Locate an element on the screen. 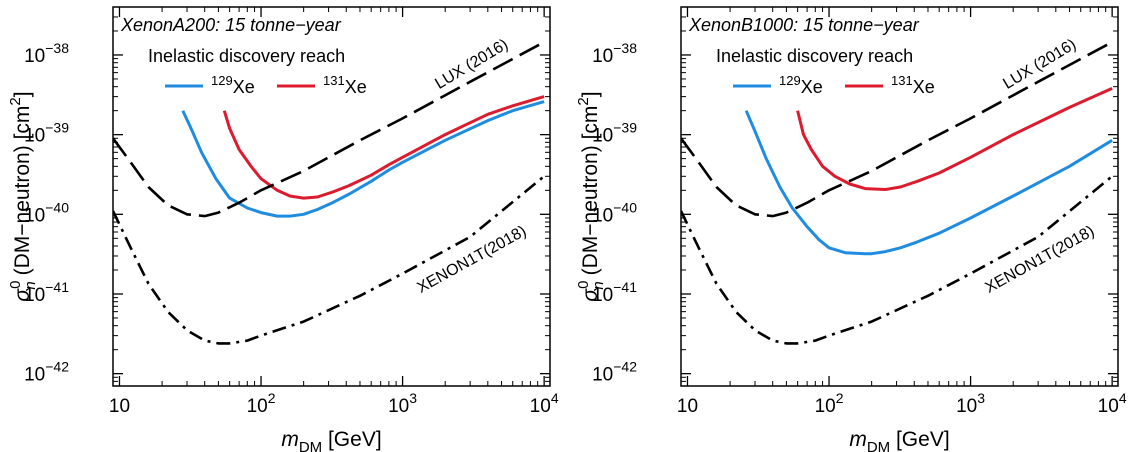 The width and height of the screenshot is (1134, 452). y-tick-label: 10−38 is located at coordinates (46, 53).